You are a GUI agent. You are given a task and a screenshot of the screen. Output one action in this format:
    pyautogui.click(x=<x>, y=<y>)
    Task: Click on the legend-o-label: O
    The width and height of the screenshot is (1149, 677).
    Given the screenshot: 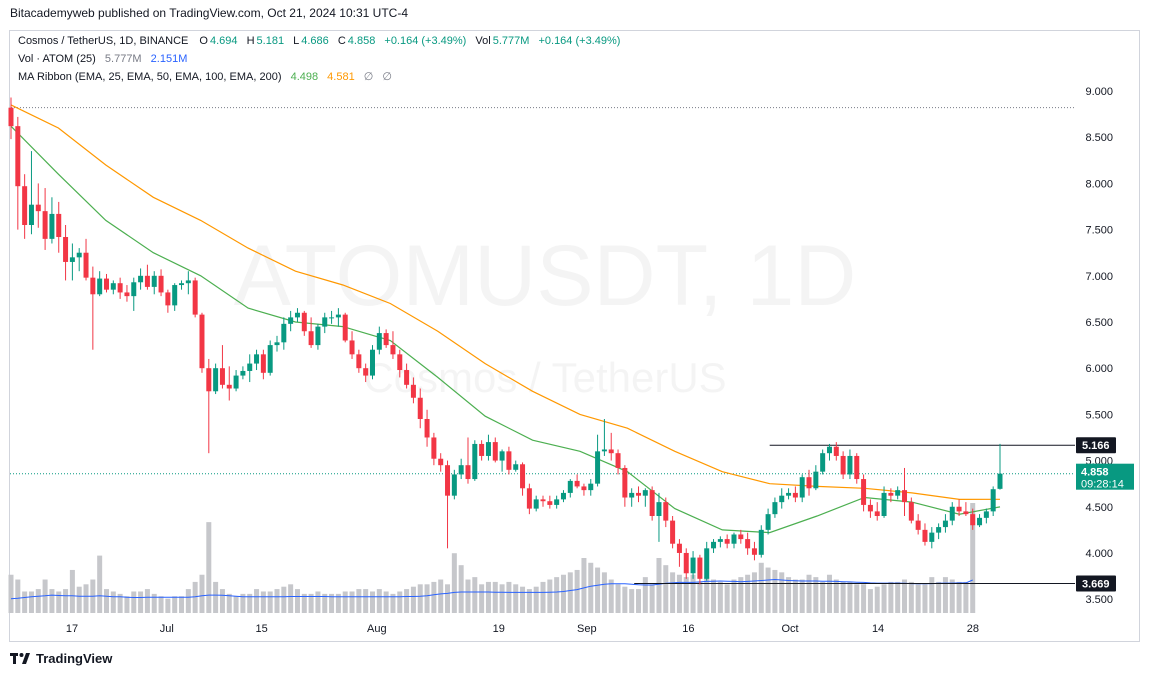 What is the action you would take?
    pyautogui.click(x=203, y=41)
    